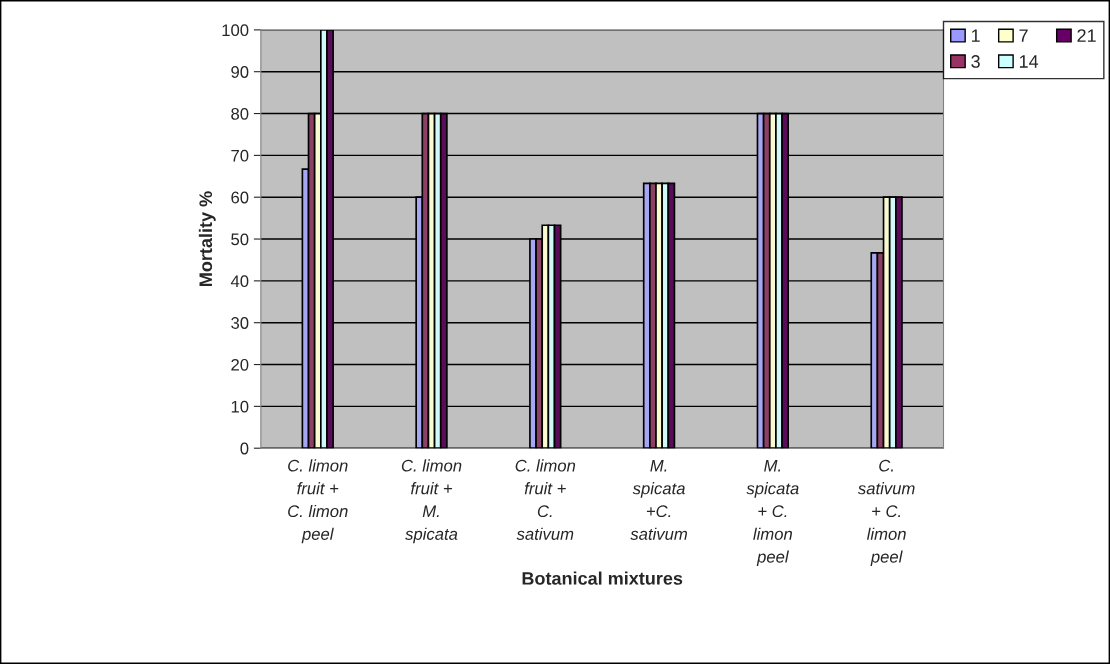  I want to click on legend-label: 1, so click(975, 35).